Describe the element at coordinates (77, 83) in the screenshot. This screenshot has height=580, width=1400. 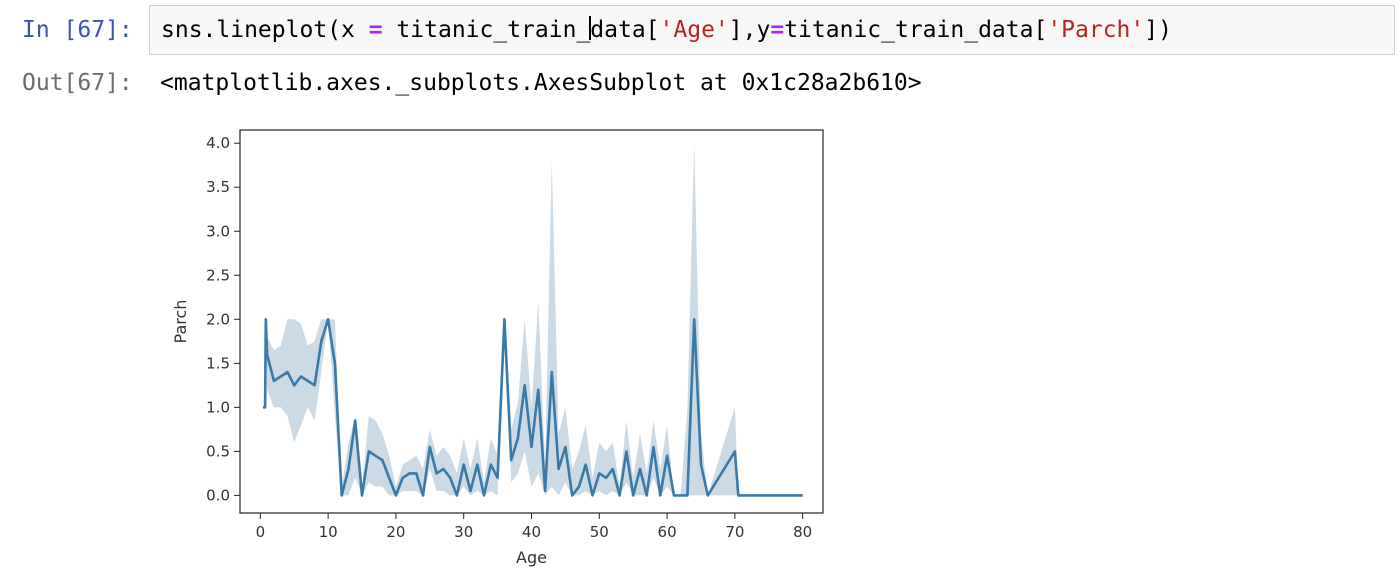
I see `output-prompt: Out[67]:` at that location.